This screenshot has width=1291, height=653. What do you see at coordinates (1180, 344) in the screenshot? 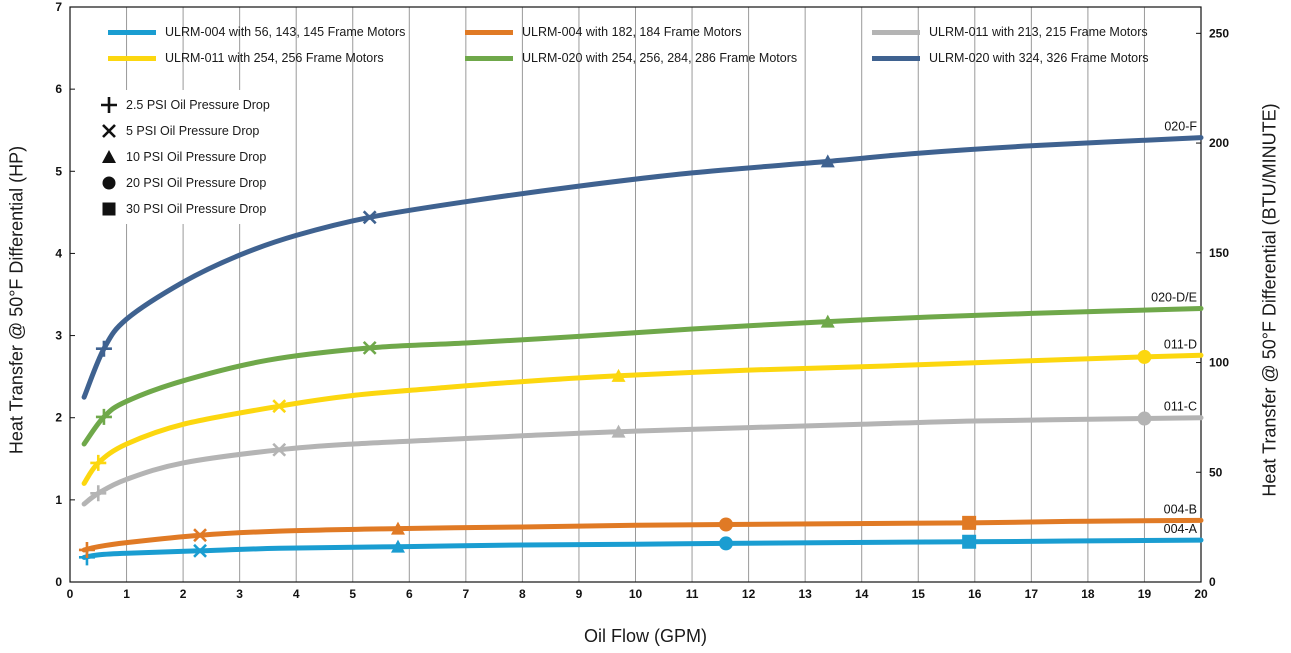
I see `series-end-label-3: 011-D` at bounding box center [1180, 344].